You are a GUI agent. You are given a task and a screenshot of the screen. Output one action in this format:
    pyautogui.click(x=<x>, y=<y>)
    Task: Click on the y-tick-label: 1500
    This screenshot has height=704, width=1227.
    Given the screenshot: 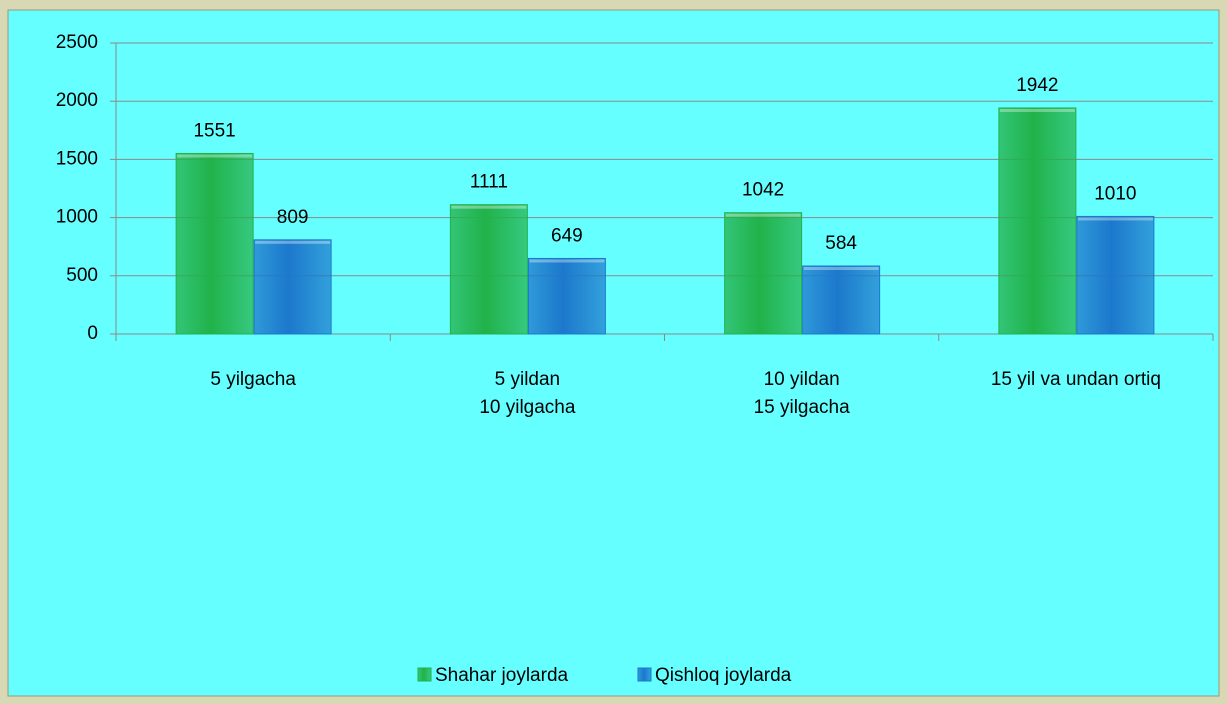 What is the action you would take?
    pyautogui.click(x=77, y=158)
    